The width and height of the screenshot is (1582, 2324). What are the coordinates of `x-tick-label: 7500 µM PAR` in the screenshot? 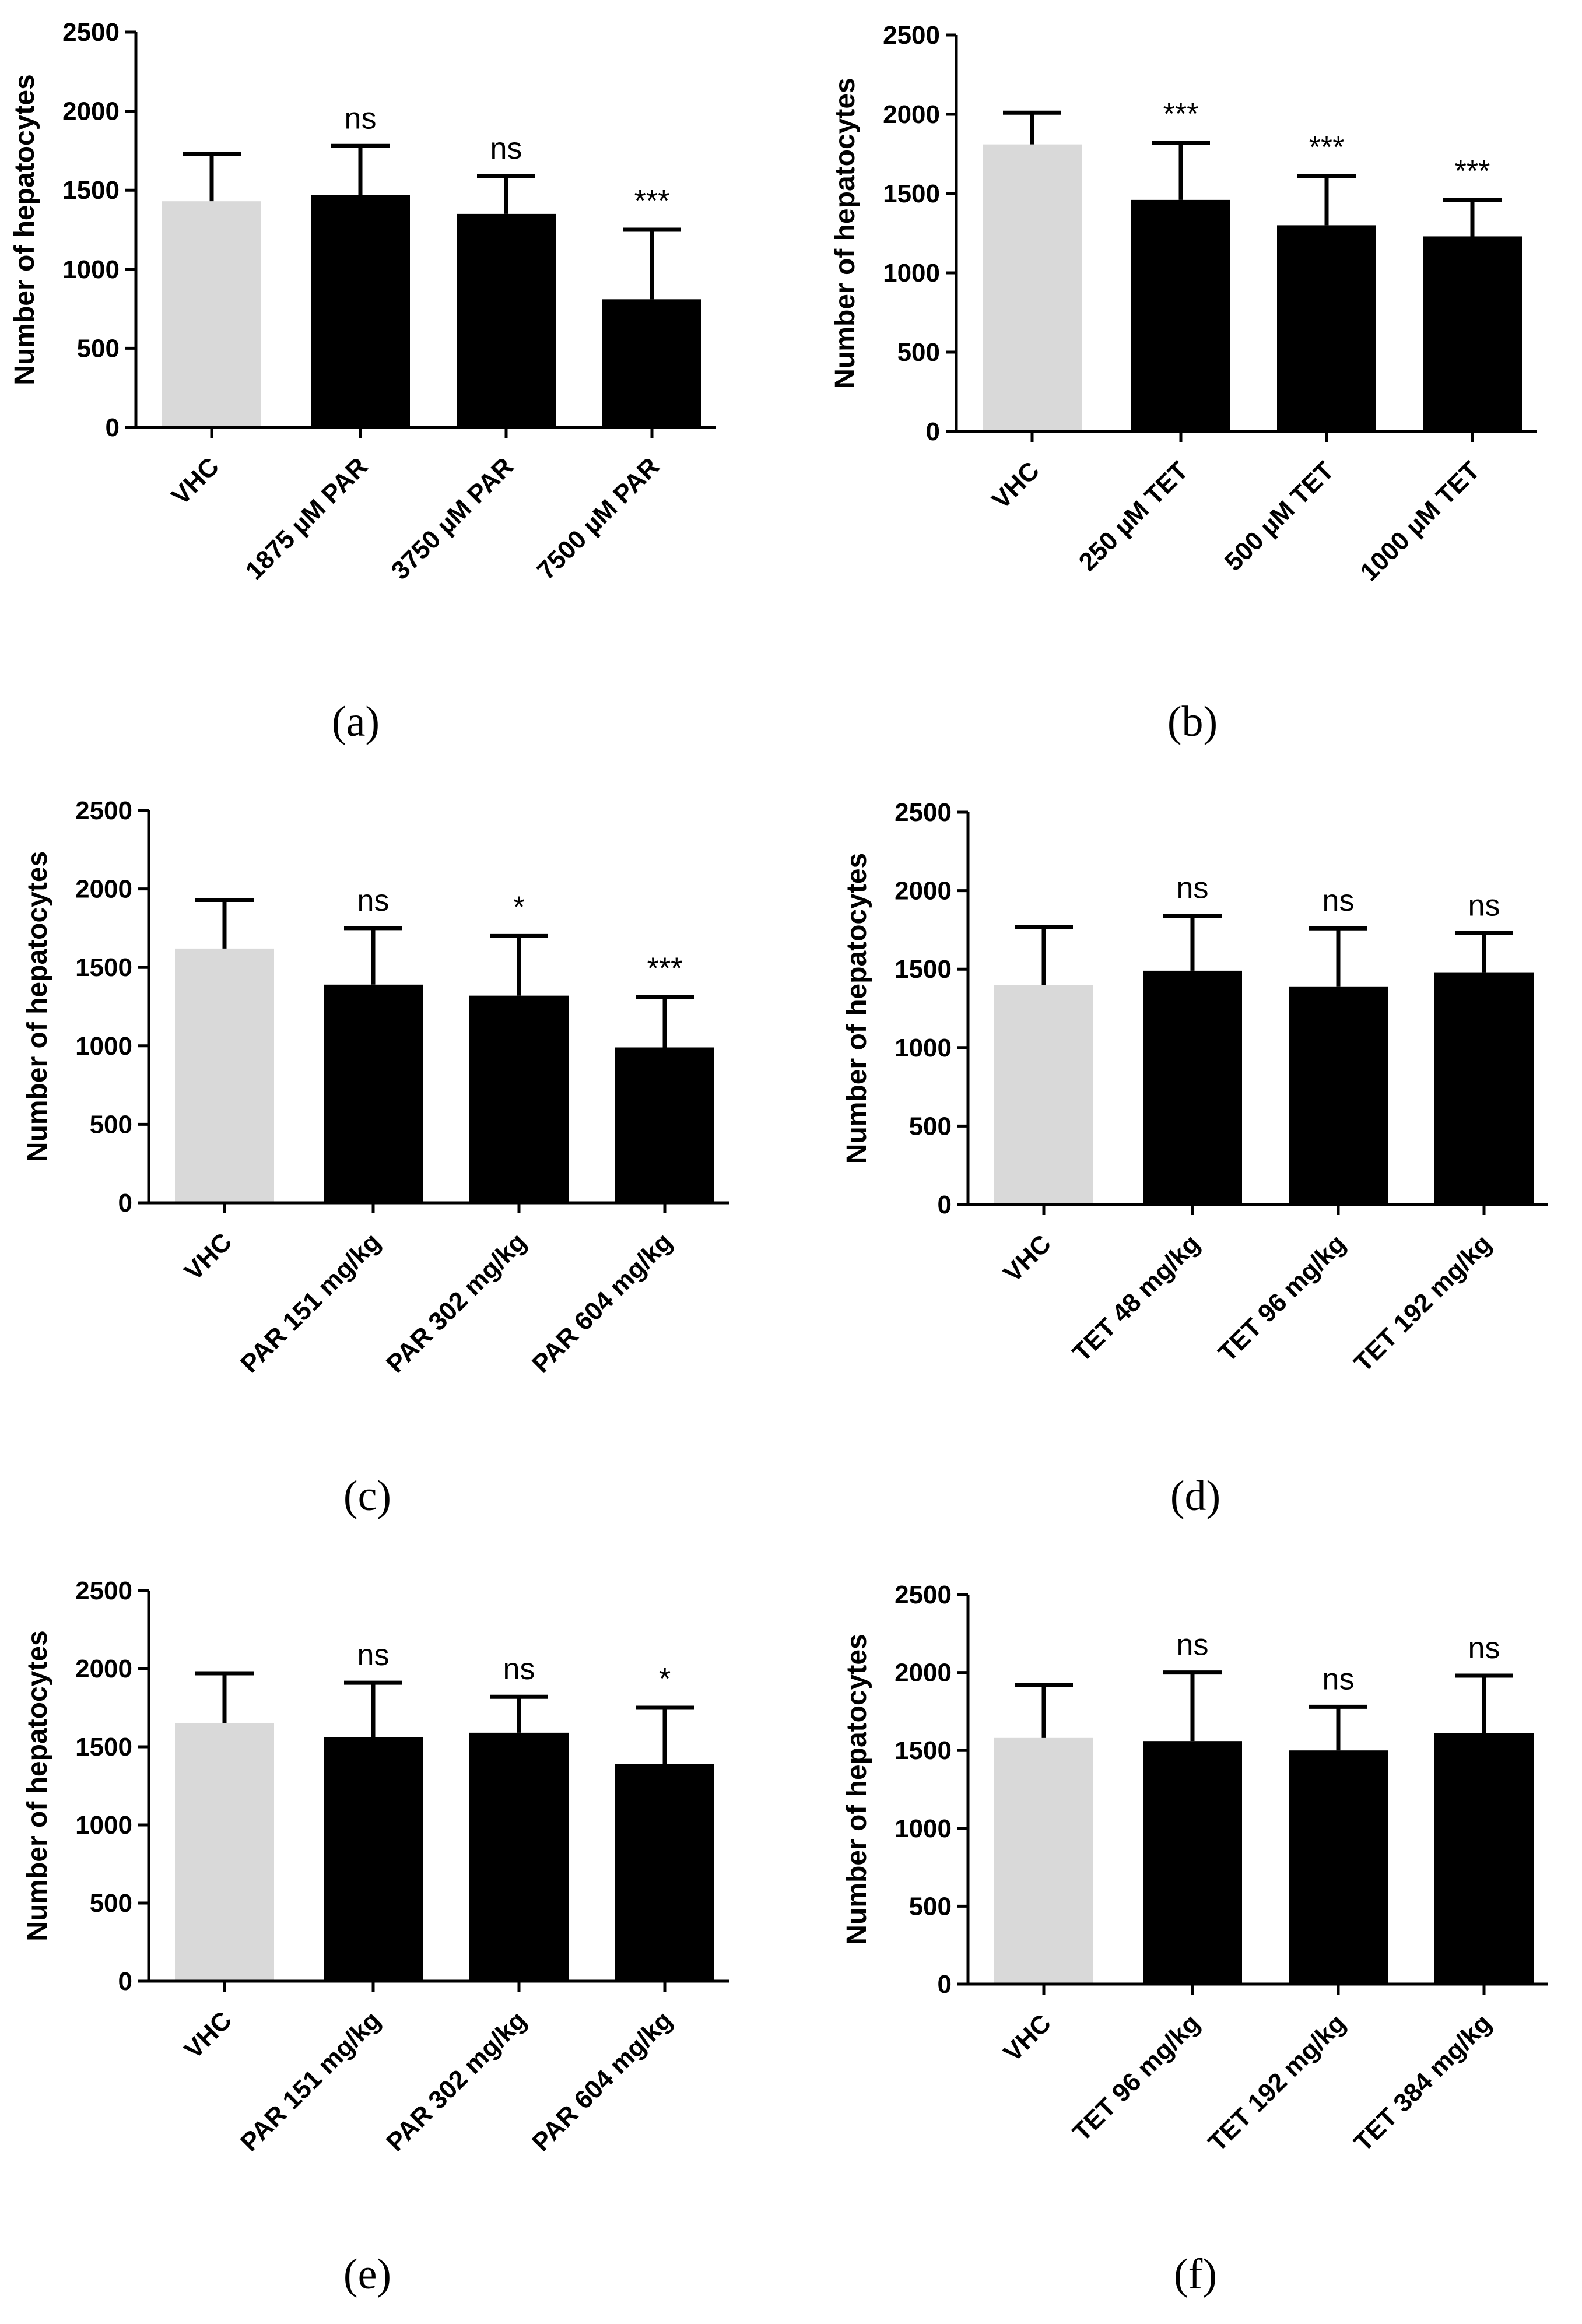 It's located at (598, 518).